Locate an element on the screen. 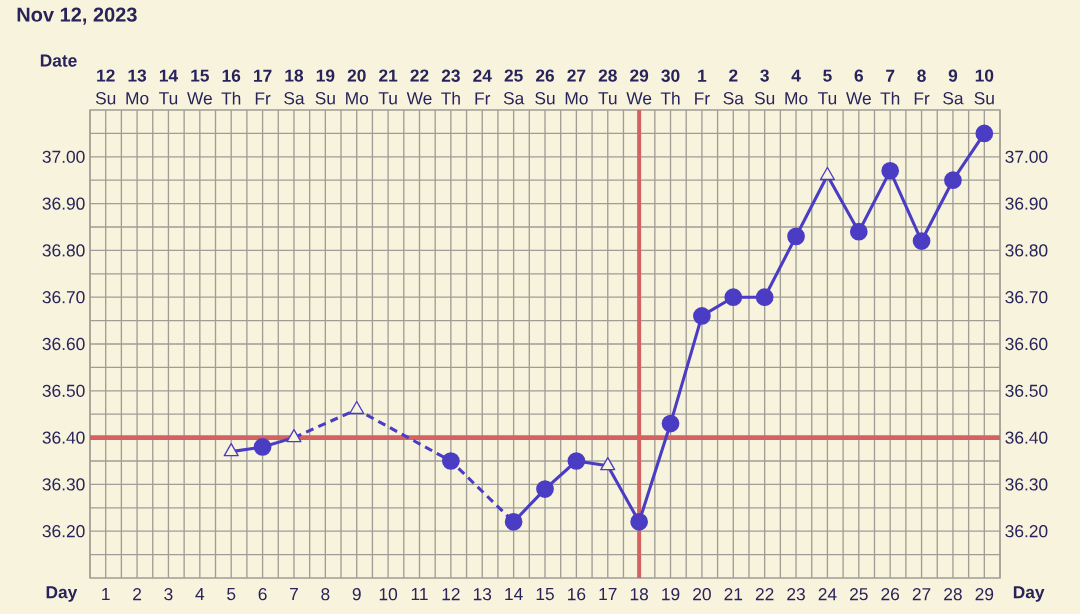 Image resolution: width=1080 pixels, height=614 pixels. y2-tick-label: 36.50 is located at coordinates (1026, 390).